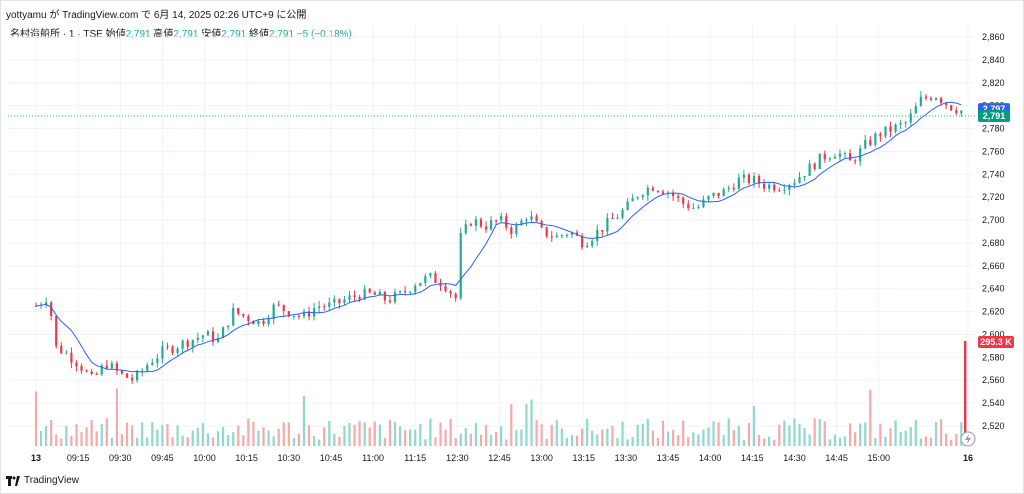 This screenshot has height=494, width=1024. Describe the element at coordinates (993, 174) in the screenshot. I see `y-tick-label: 2,740` at that location.